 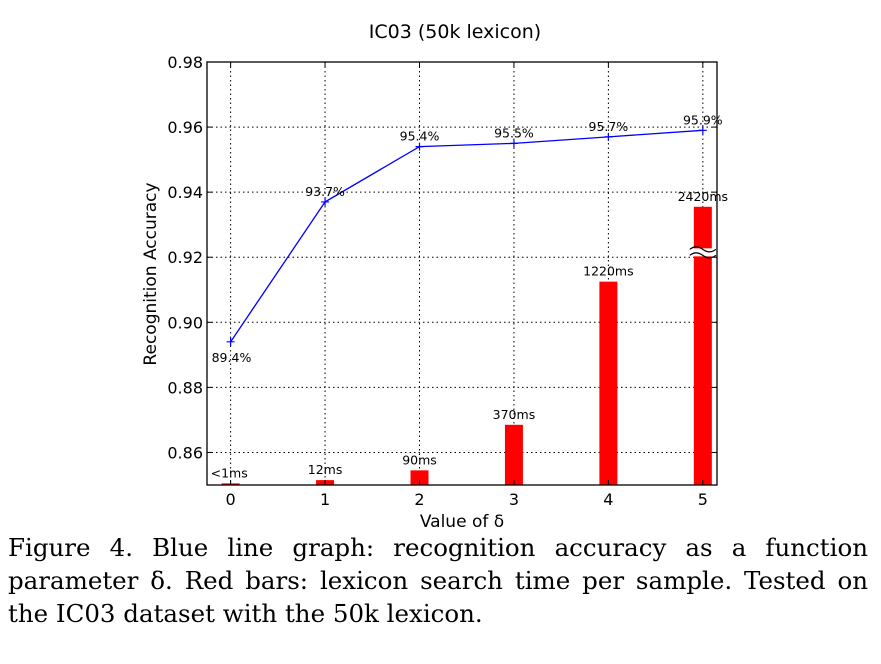 What do you see at coordinates (420, 136) in the screenshot?
I see `accuracy-data-label: 95.4%` at bounding box center [420, 136].